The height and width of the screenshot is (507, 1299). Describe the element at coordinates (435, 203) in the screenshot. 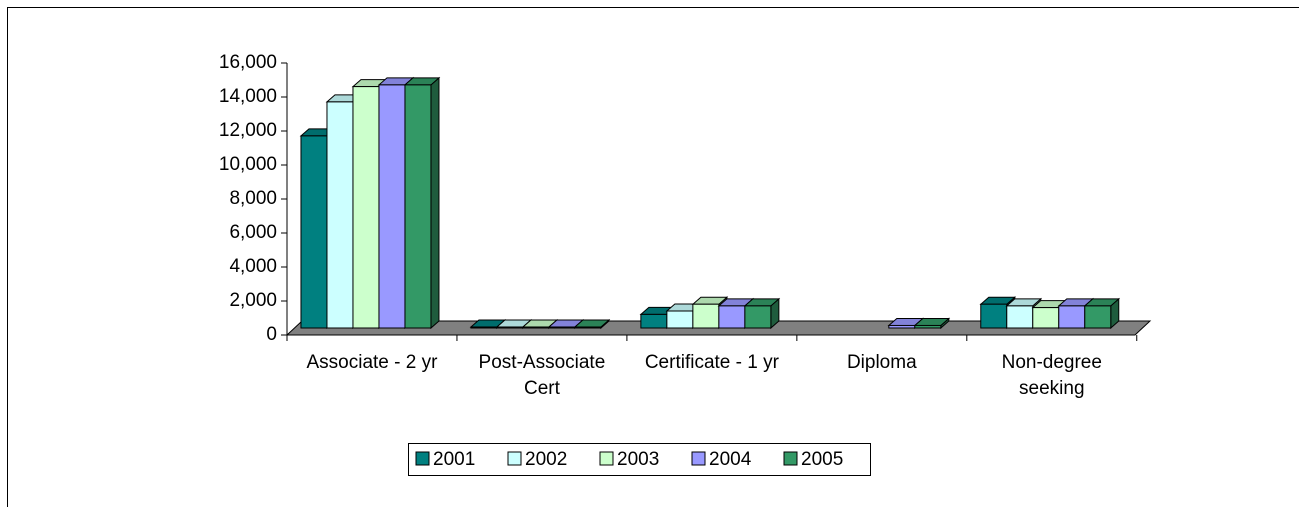

I see `bar-side` at that location.